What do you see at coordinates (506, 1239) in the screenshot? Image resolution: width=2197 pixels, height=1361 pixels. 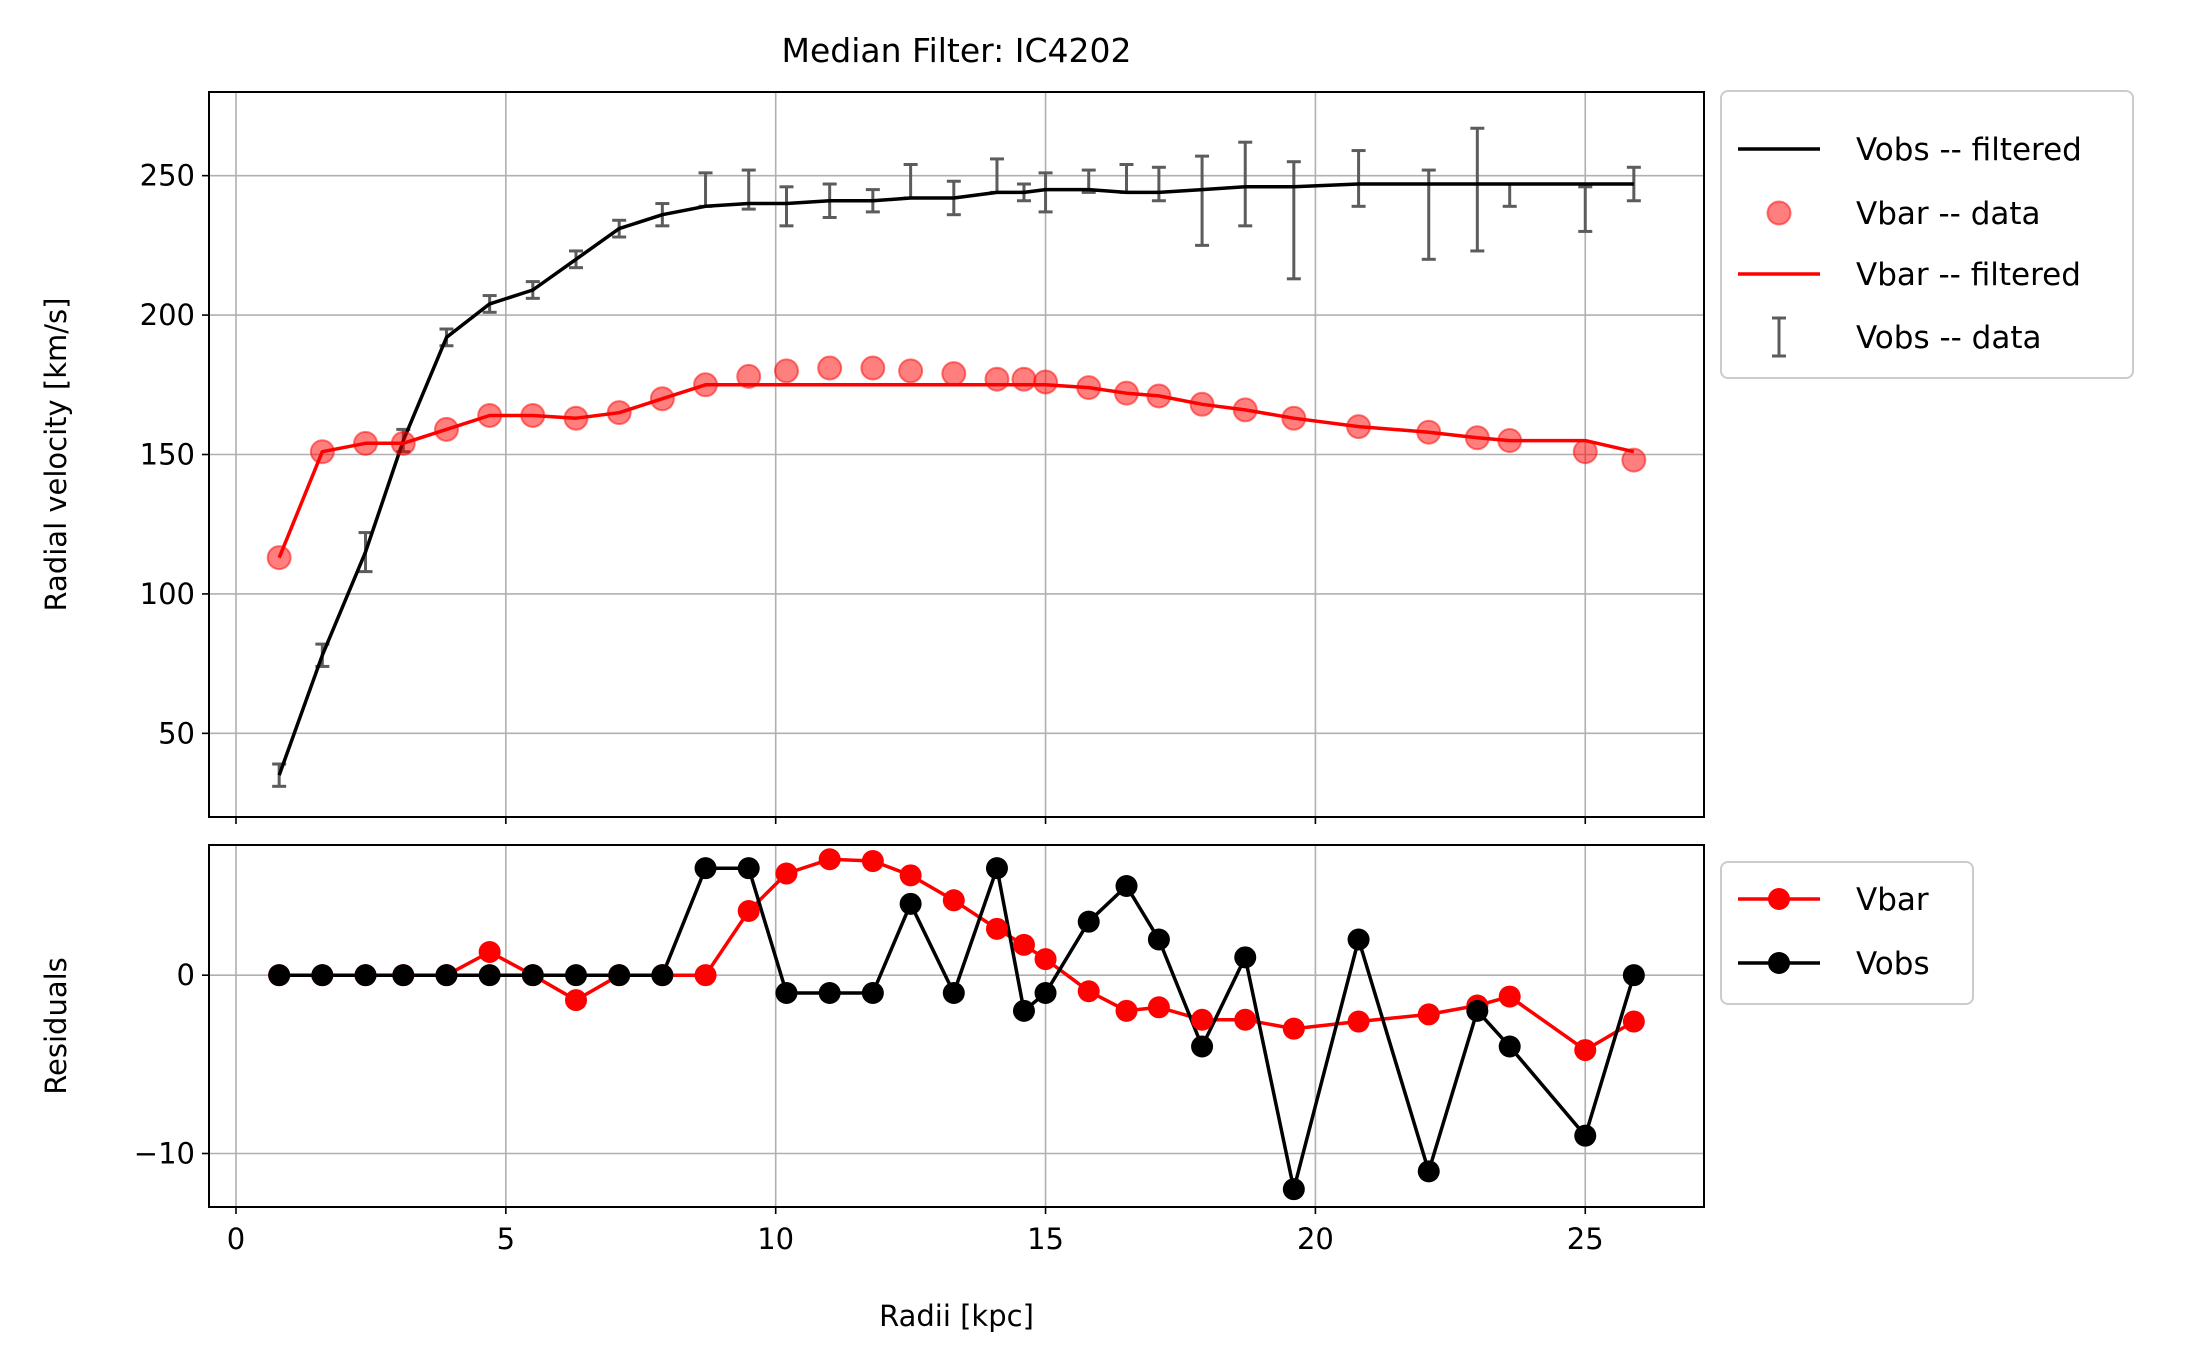 I see `radii-x-tick-label-5: 5` at bounding box center [506, 1239].